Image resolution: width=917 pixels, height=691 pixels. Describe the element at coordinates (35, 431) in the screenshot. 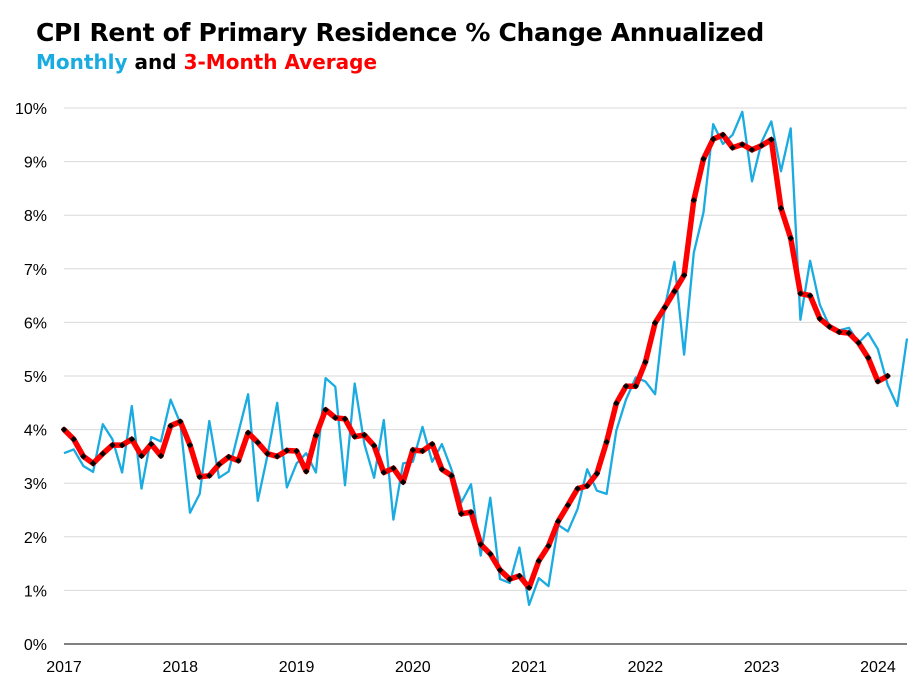

I see `y-tick-label: 4%` at that location.